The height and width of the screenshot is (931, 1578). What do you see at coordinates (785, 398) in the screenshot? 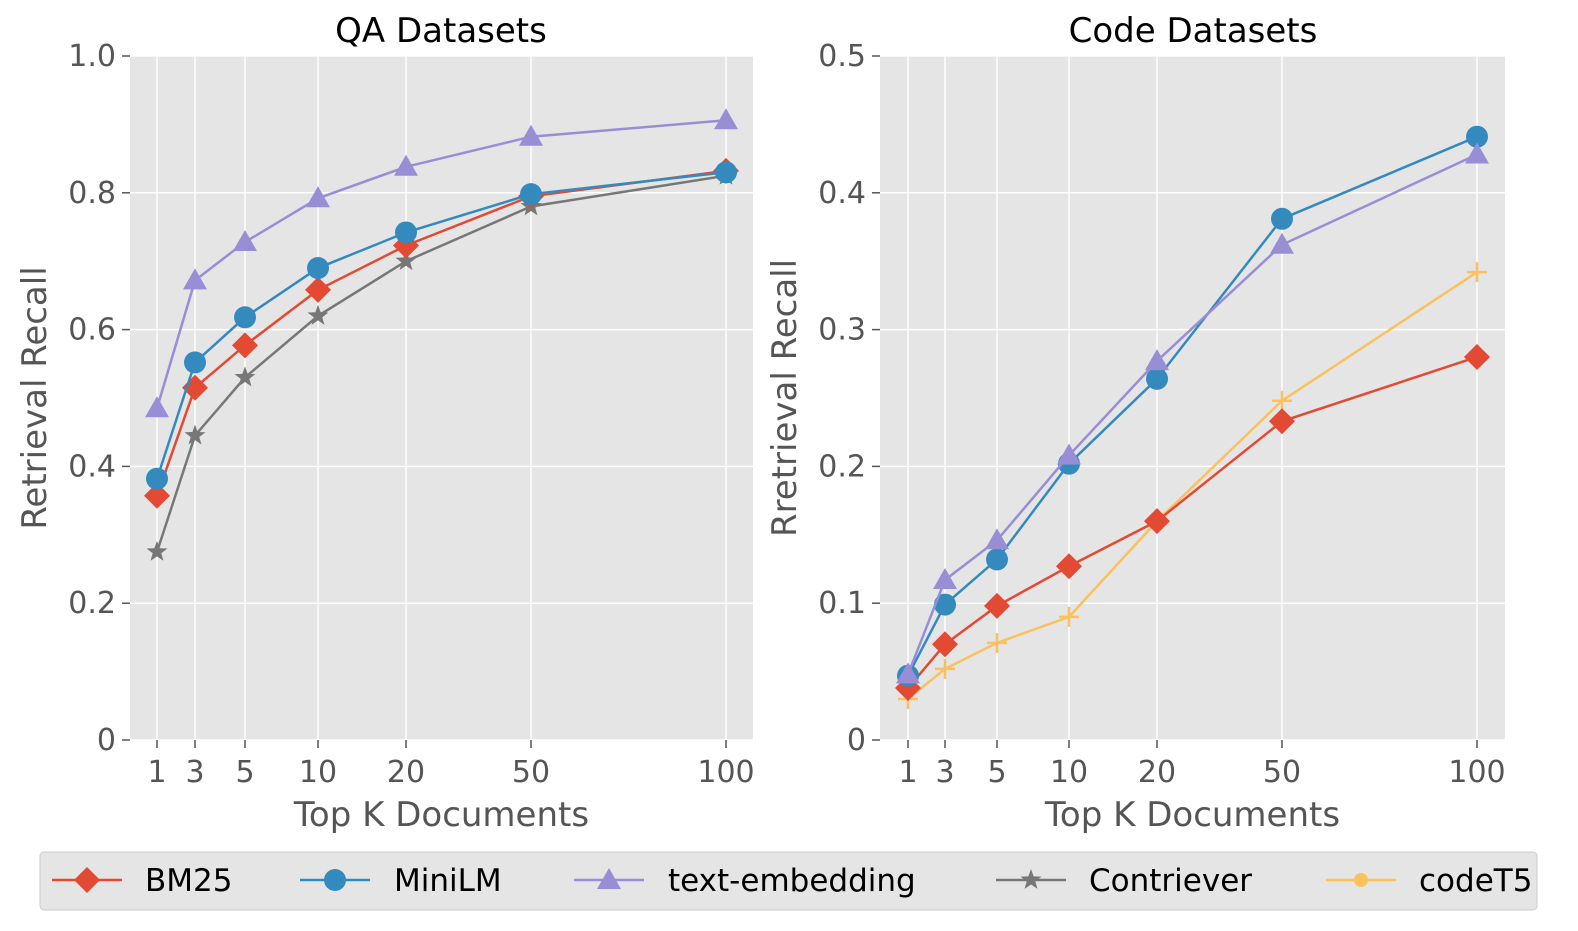
I see `y-axis-label: Rretrieval Recall` at bounding box center [785, 398].